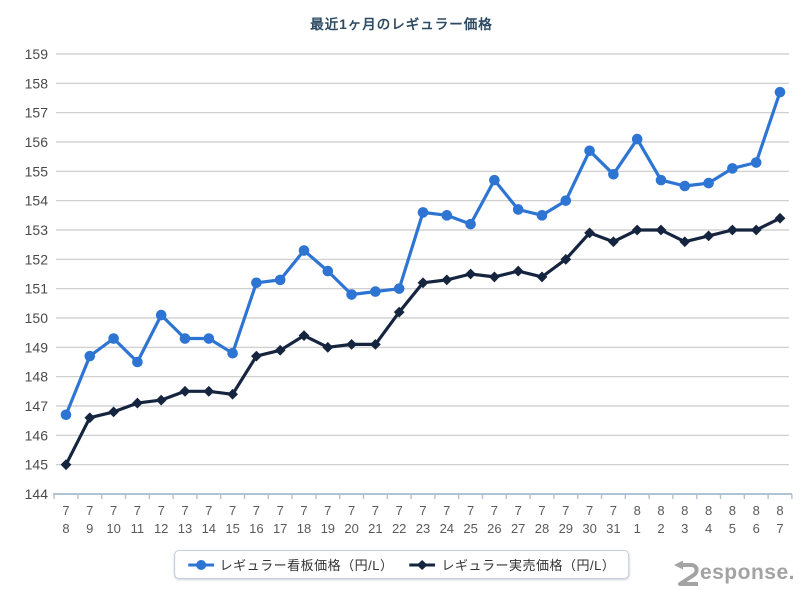  Describe the element at coordinates (401, 564) in the screenshot. I see `chart-legend: レギュラー看板価格（円/L） レギュラー実売価格（円/L）` at that location.